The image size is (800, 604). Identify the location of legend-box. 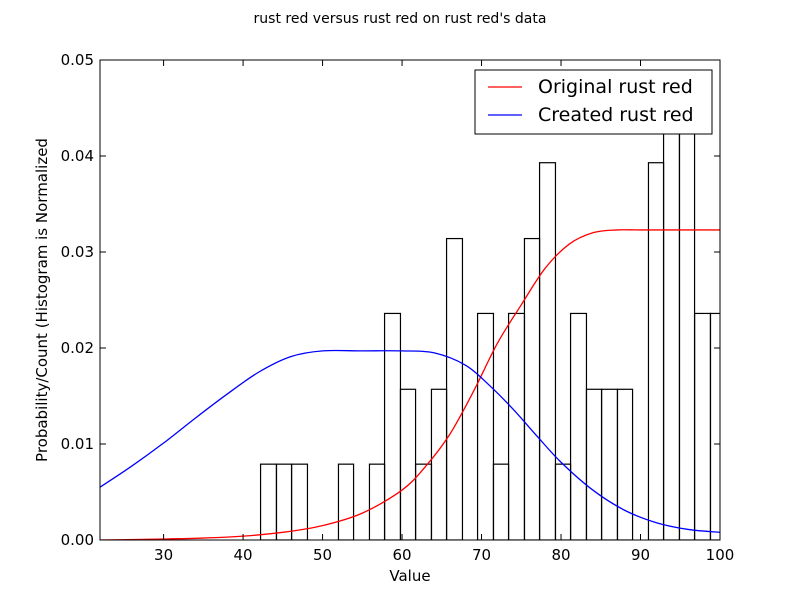
(593, 102).